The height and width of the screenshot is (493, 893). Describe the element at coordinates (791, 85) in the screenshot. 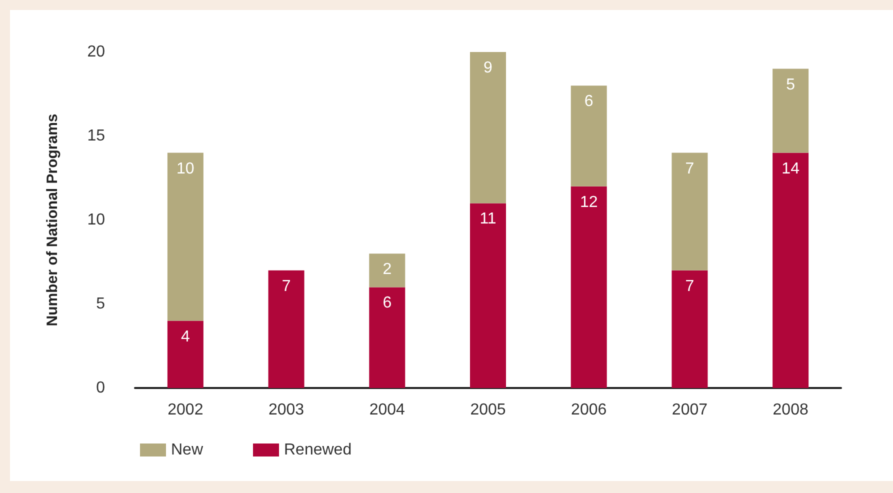

I see `data-label: 5` at that location.